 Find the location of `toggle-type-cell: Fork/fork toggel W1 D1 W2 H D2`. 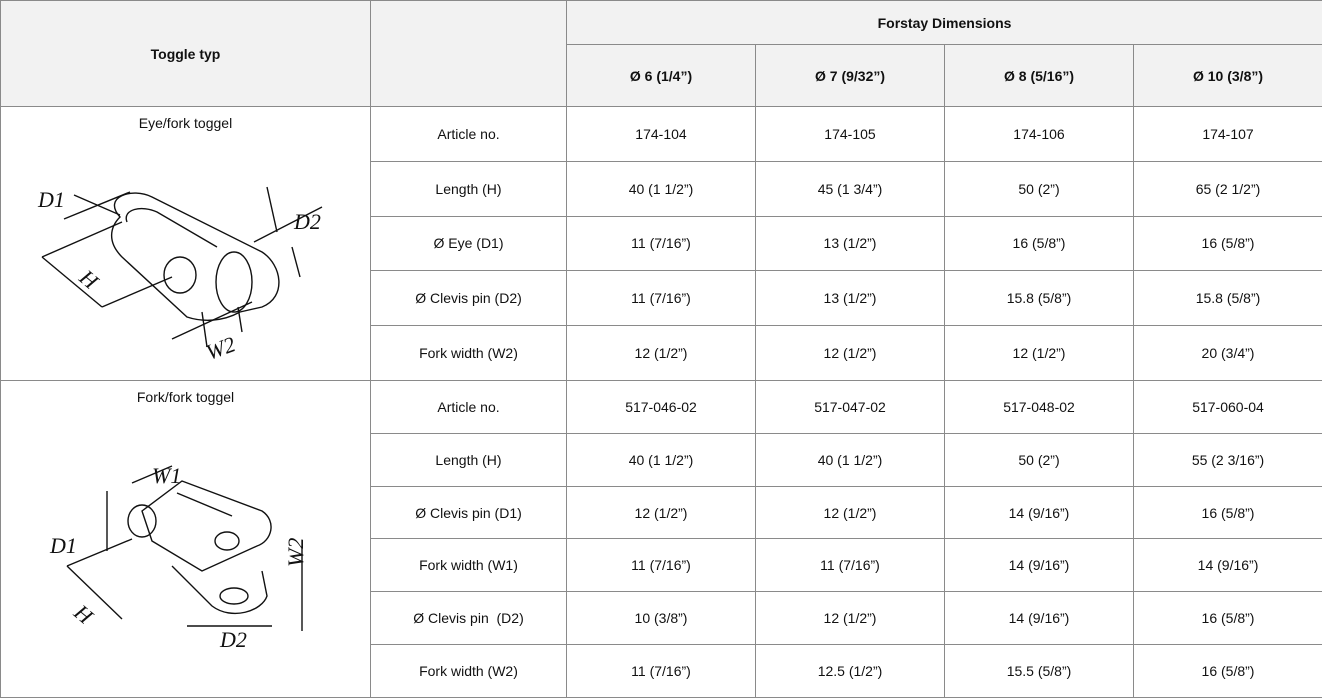

toggle-type-cell: Fork/fork toggel W1 D1 W2 H D2 is located at coordinates (186, 539).